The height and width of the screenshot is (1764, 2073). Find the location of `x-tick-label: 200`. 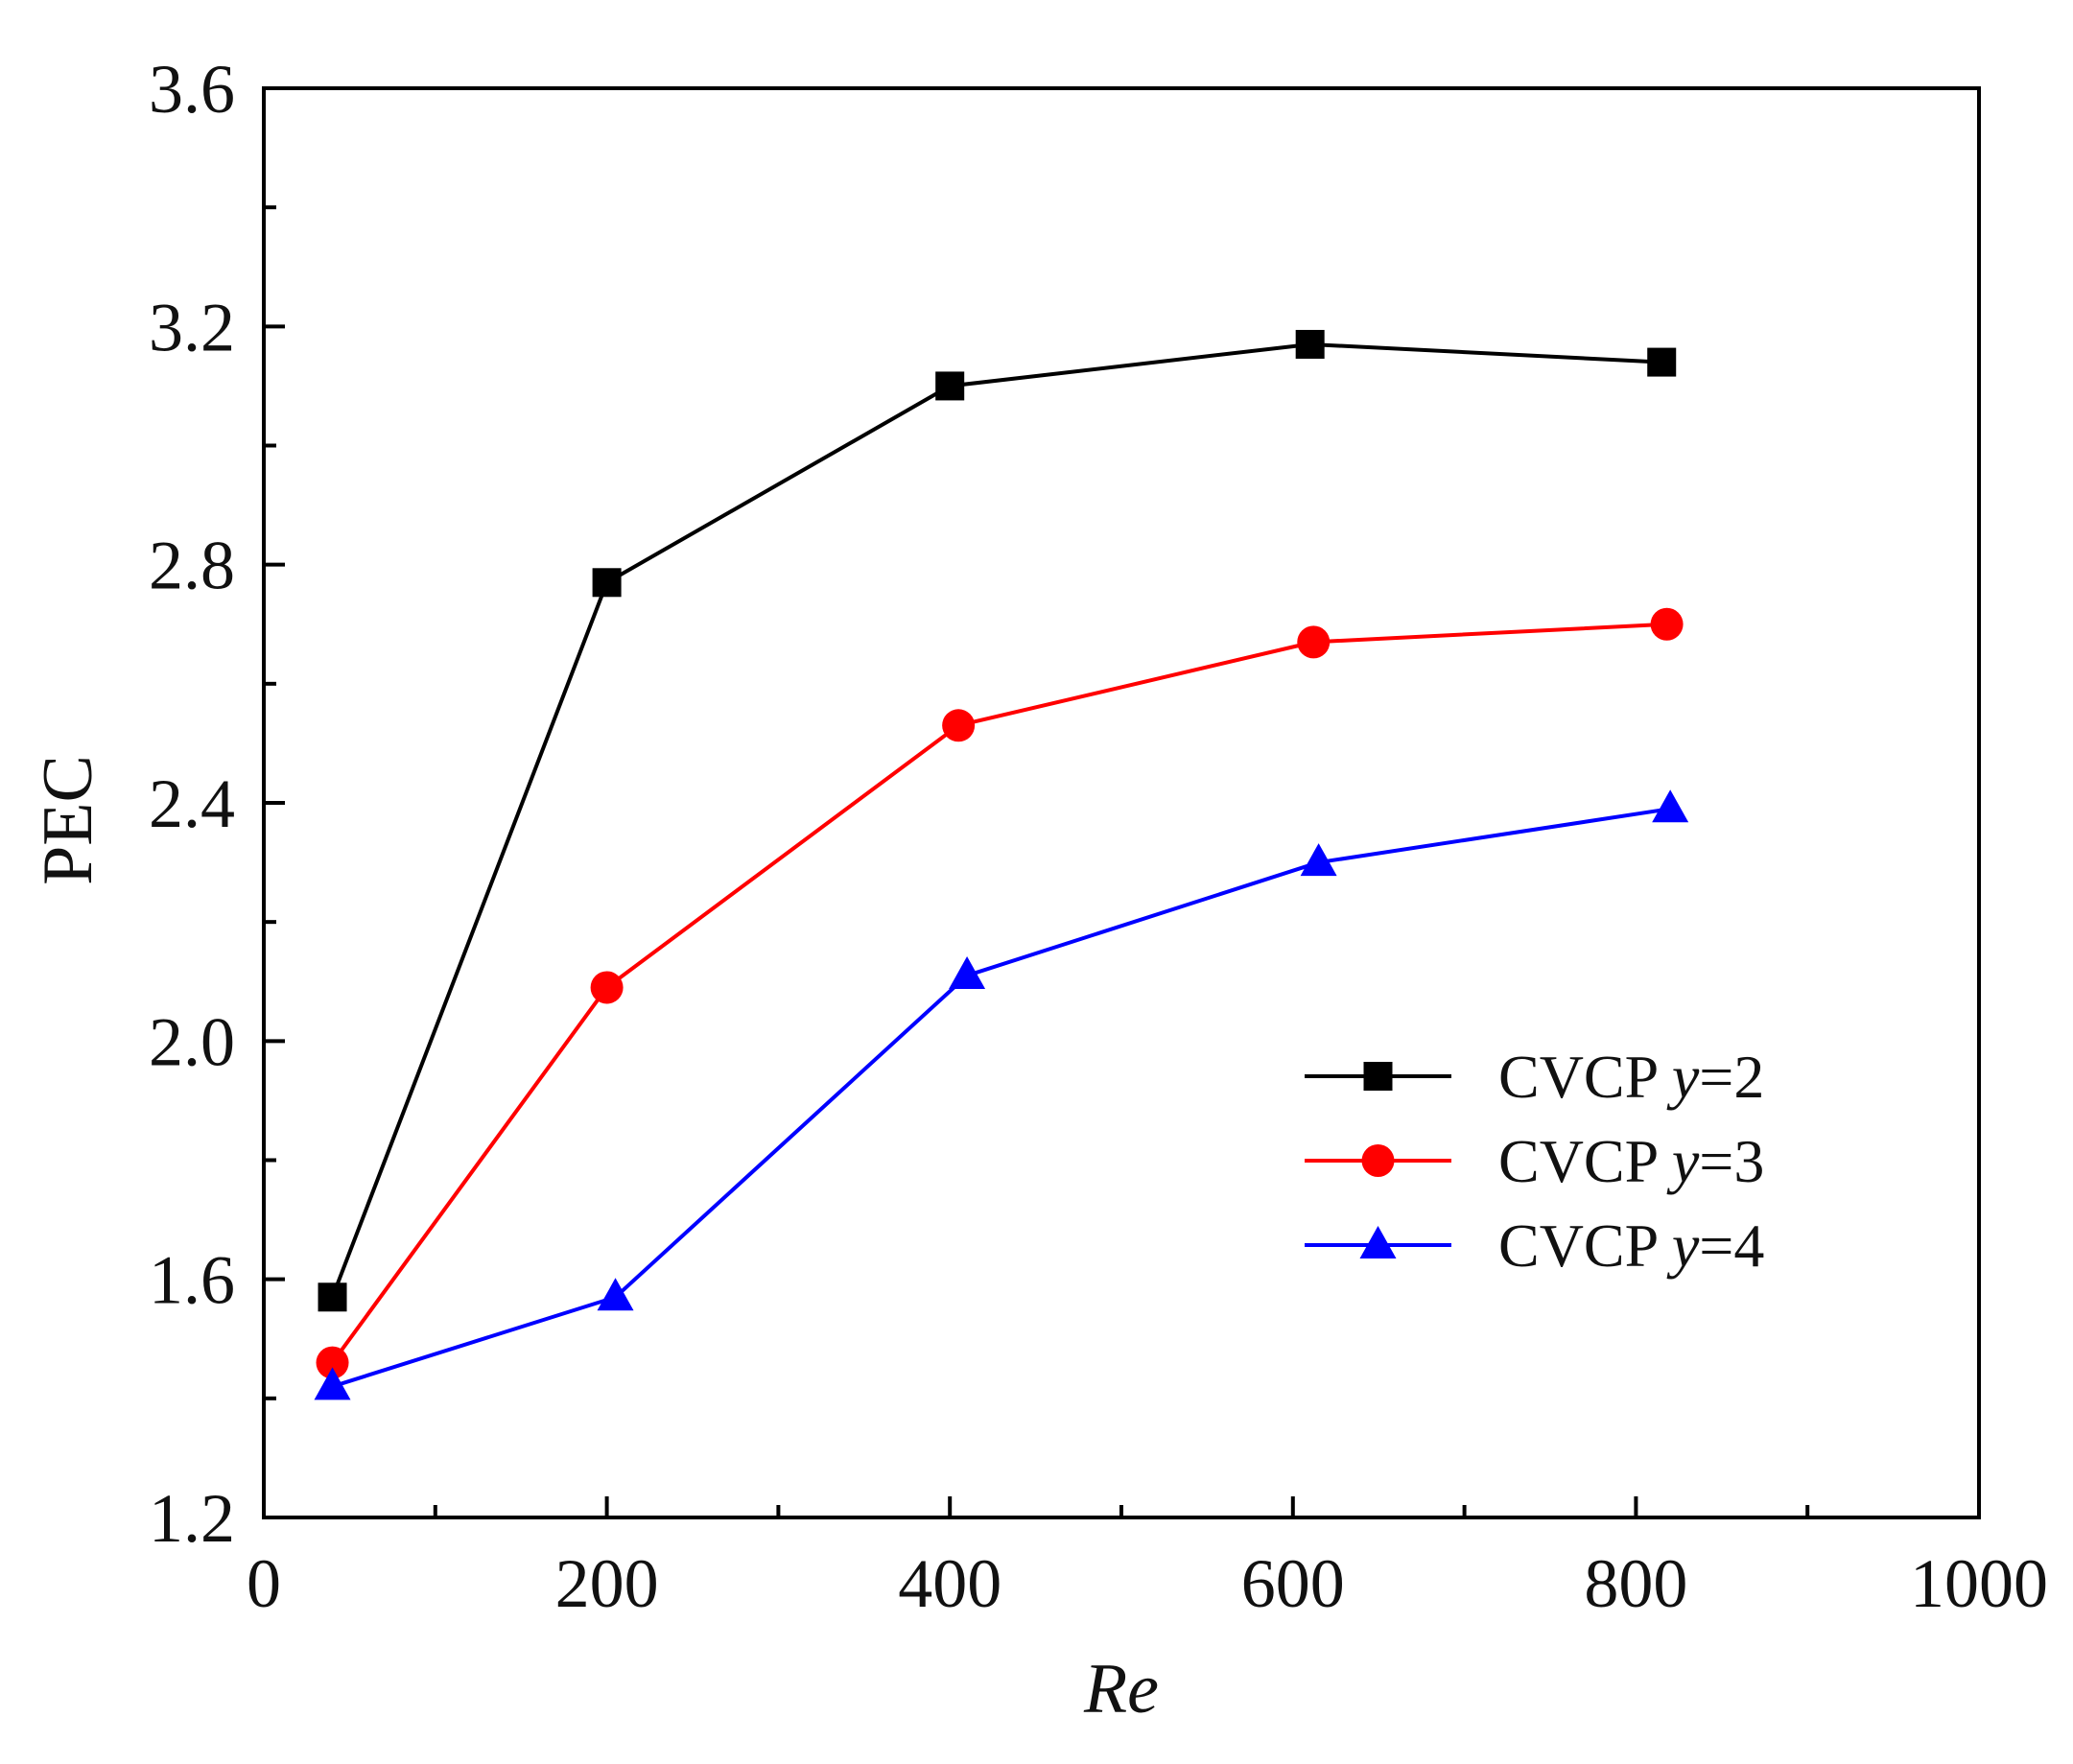

x-tick-label: 200 is located at coordinates (607, 1583).